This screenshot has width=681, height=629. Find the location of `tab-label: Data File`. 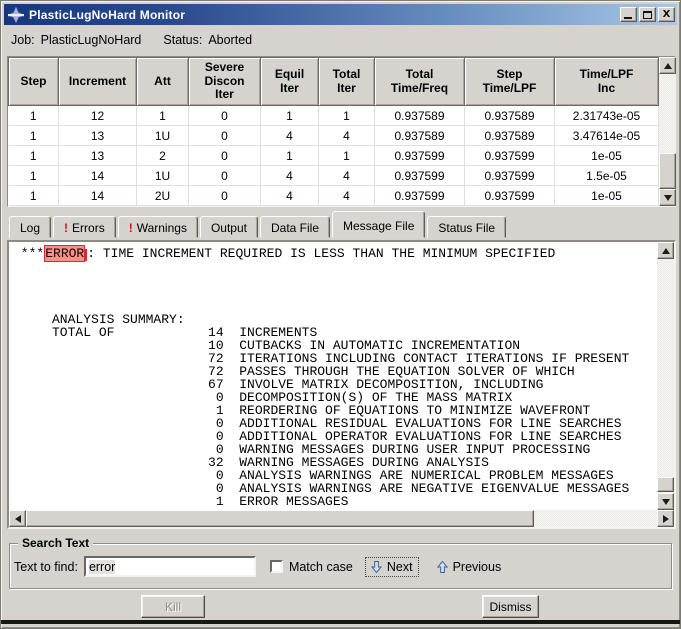

tab-label: Data File is located at coordinates (295, 227).